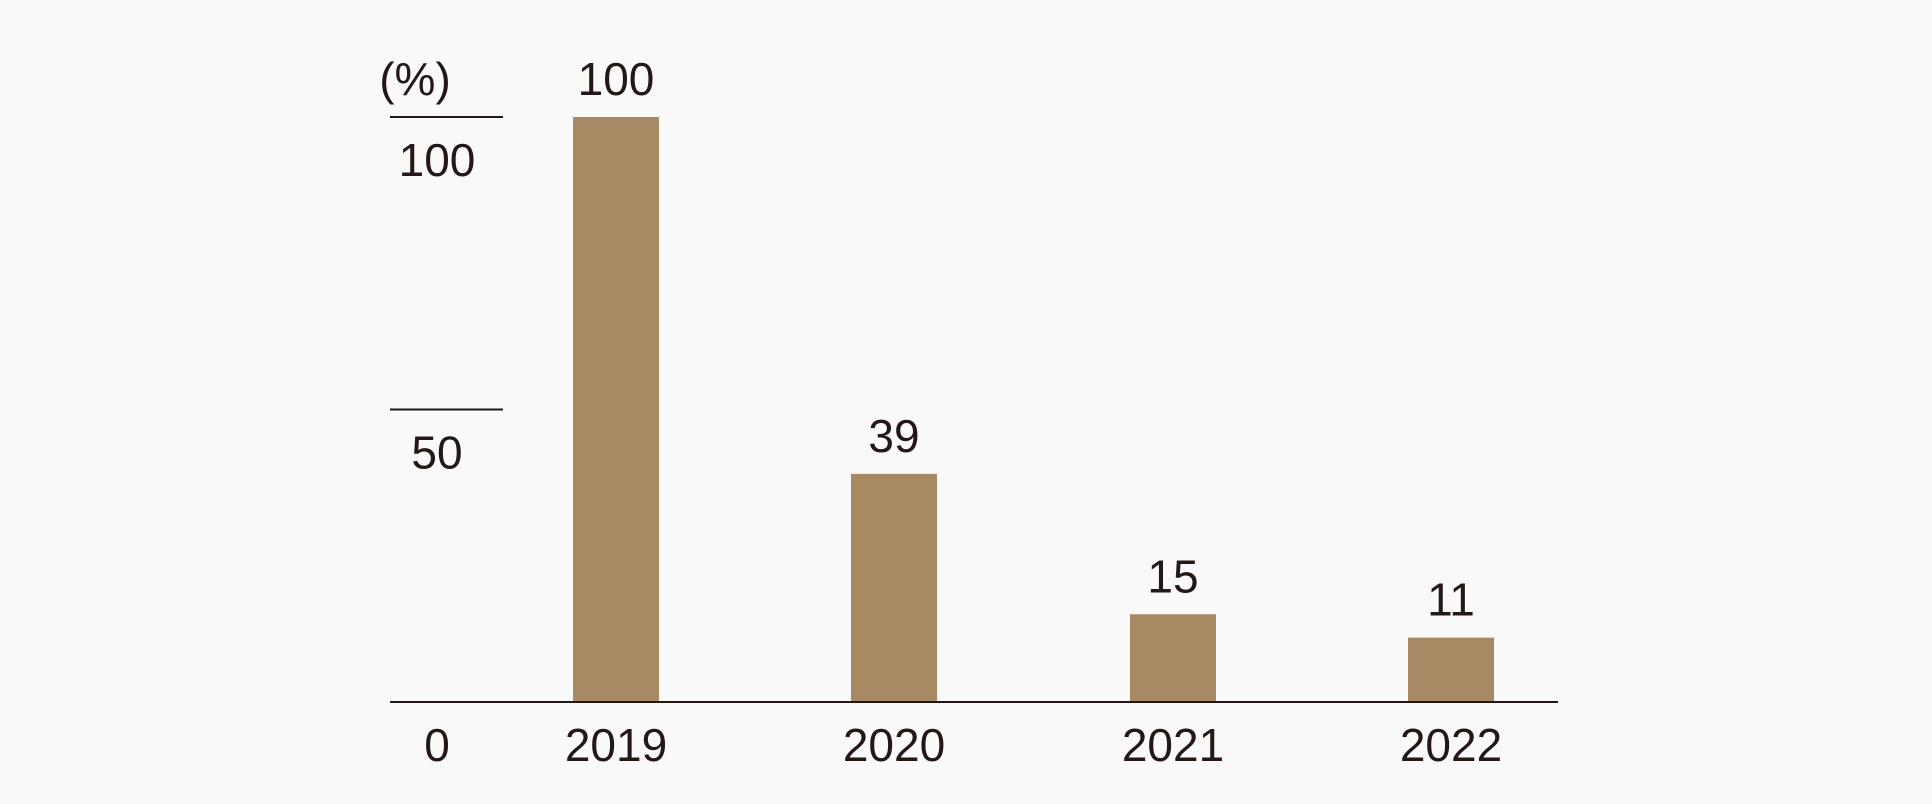 The width and height of the screenshot is (1932, 804). Describe the element at coordinates (616, 745) in the screenshot. I see `x-tick-label-2019: 2019` at that location.